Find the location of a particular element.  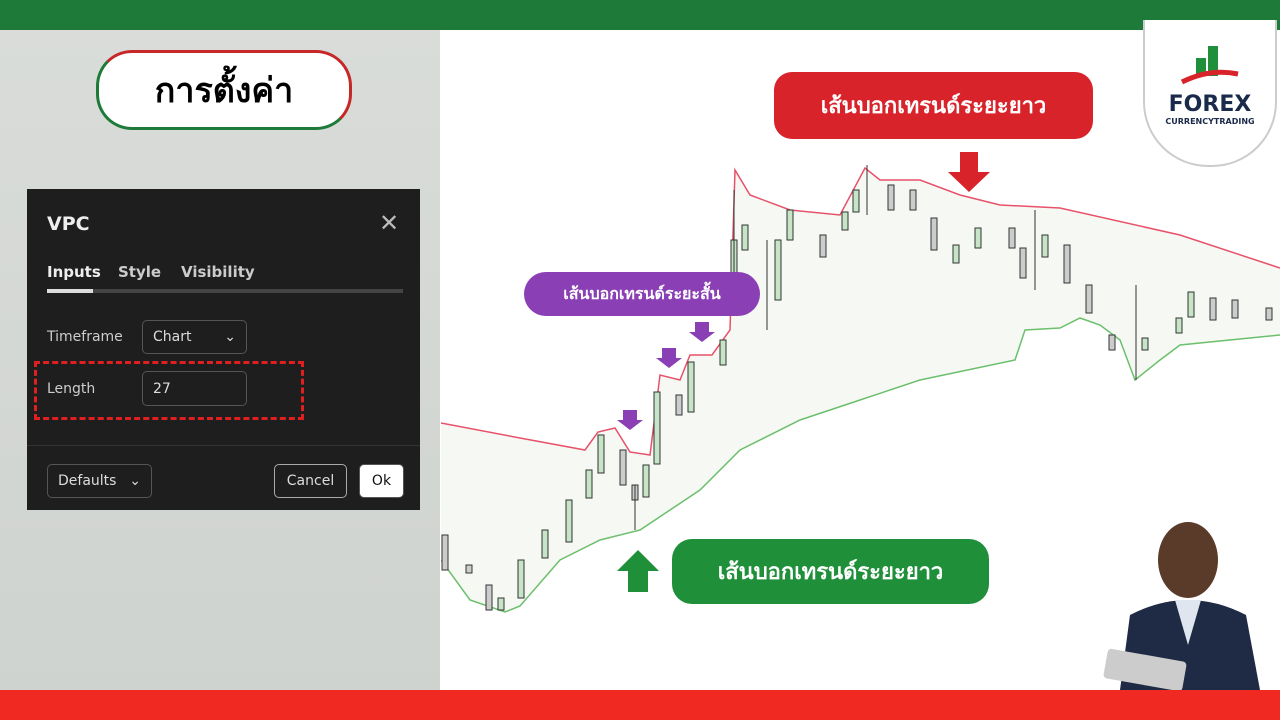

button-label: Defaults is located at coordinates (87, 481).